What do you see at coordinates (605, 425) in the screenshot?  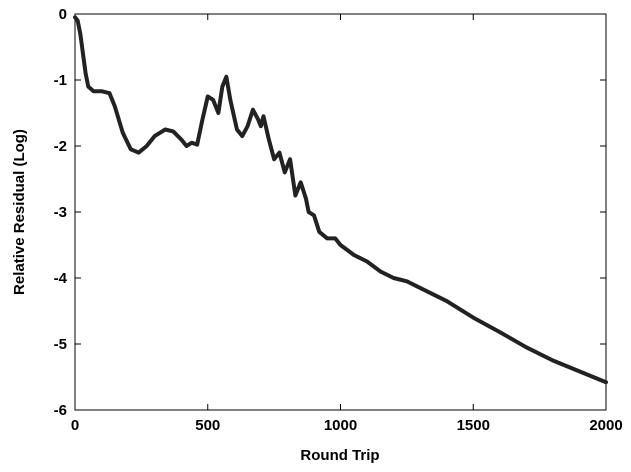 I see `x-tick-label: 2000` at bounding box center [605, 425].